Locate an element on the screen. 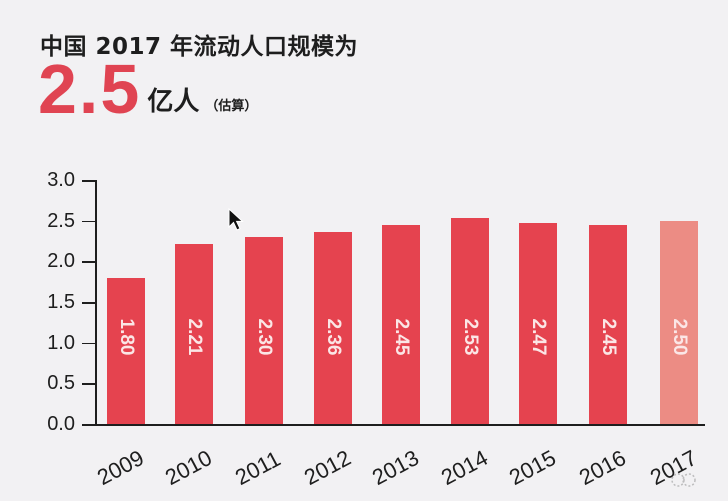  bar-2010: 2.21 is located at coordinates (194, 334).